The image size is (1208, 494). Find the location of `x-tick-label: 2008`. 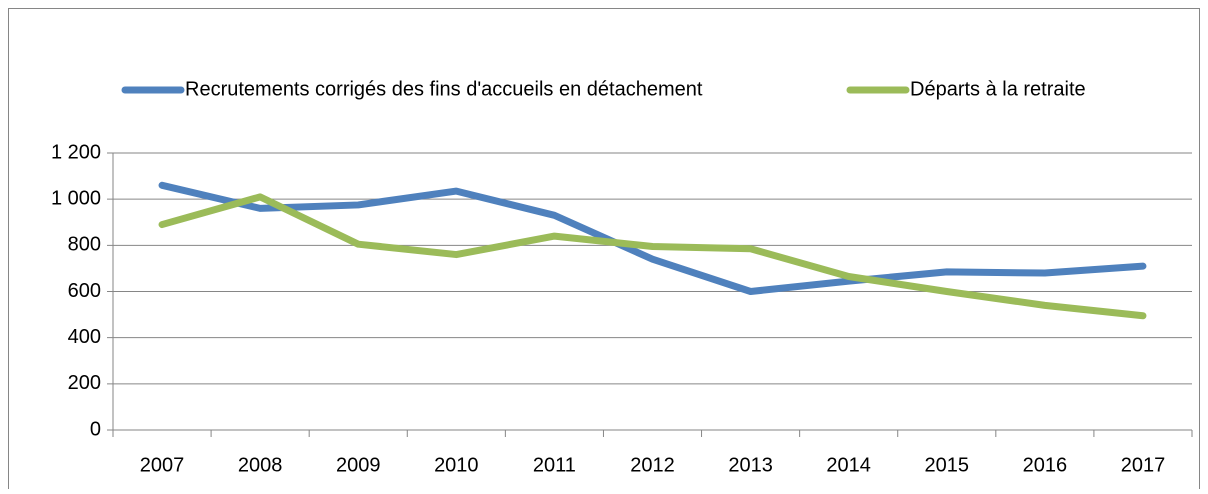

x-tick-label: 2008 is located at coordinates (260, 465).